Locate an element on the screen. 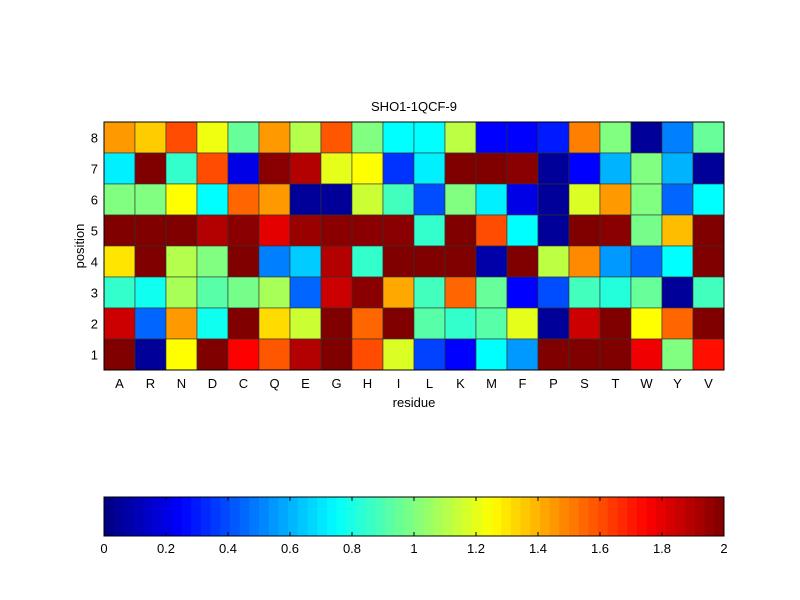  heatmap-cell-3-W is located at coordinates (646, 292).